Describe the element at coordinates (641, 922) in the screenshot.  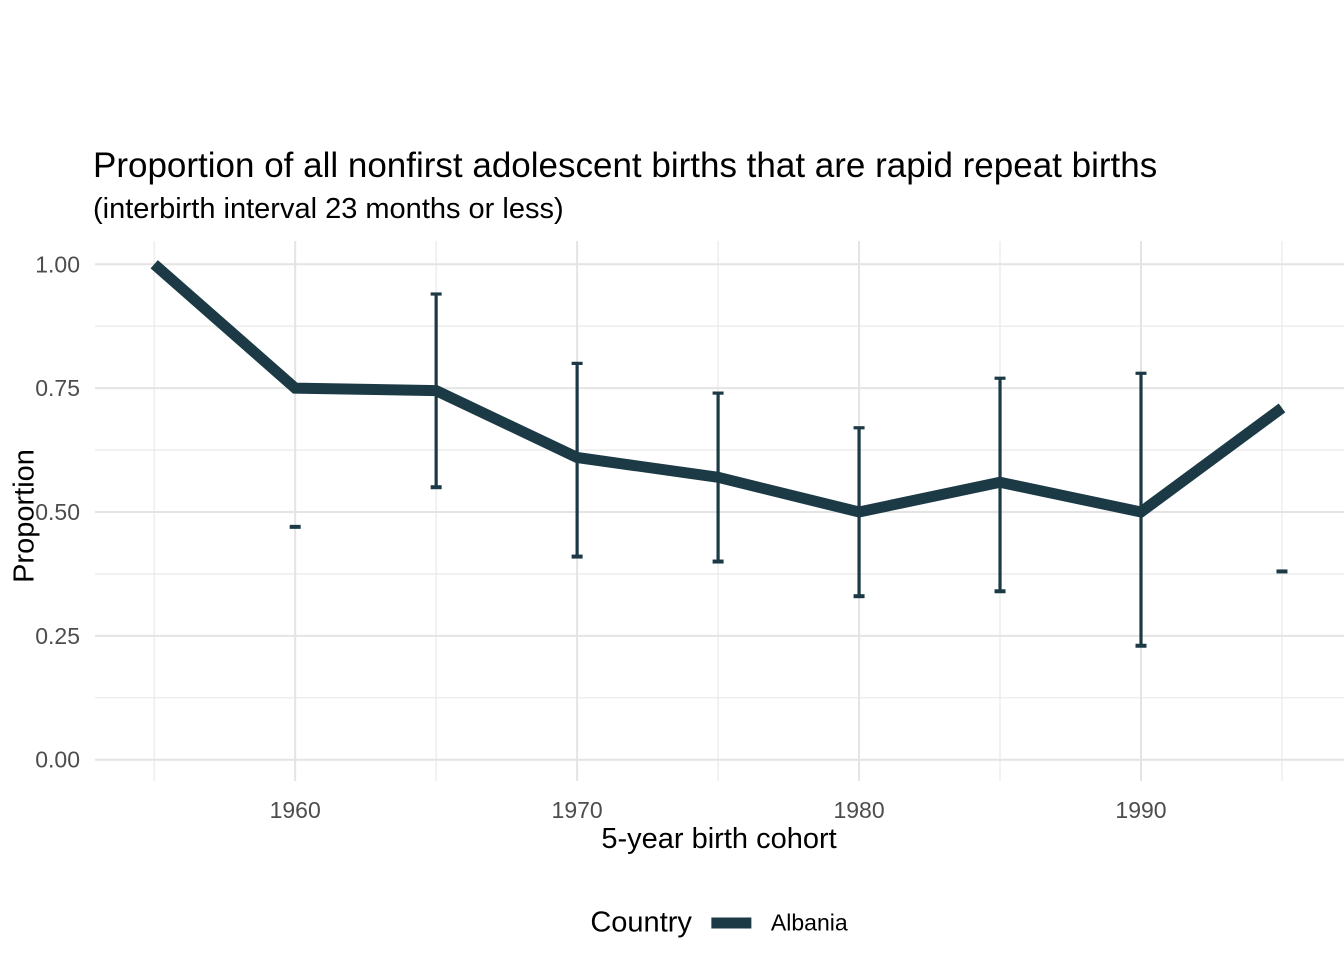
I see `legend-title: Country` at that location.